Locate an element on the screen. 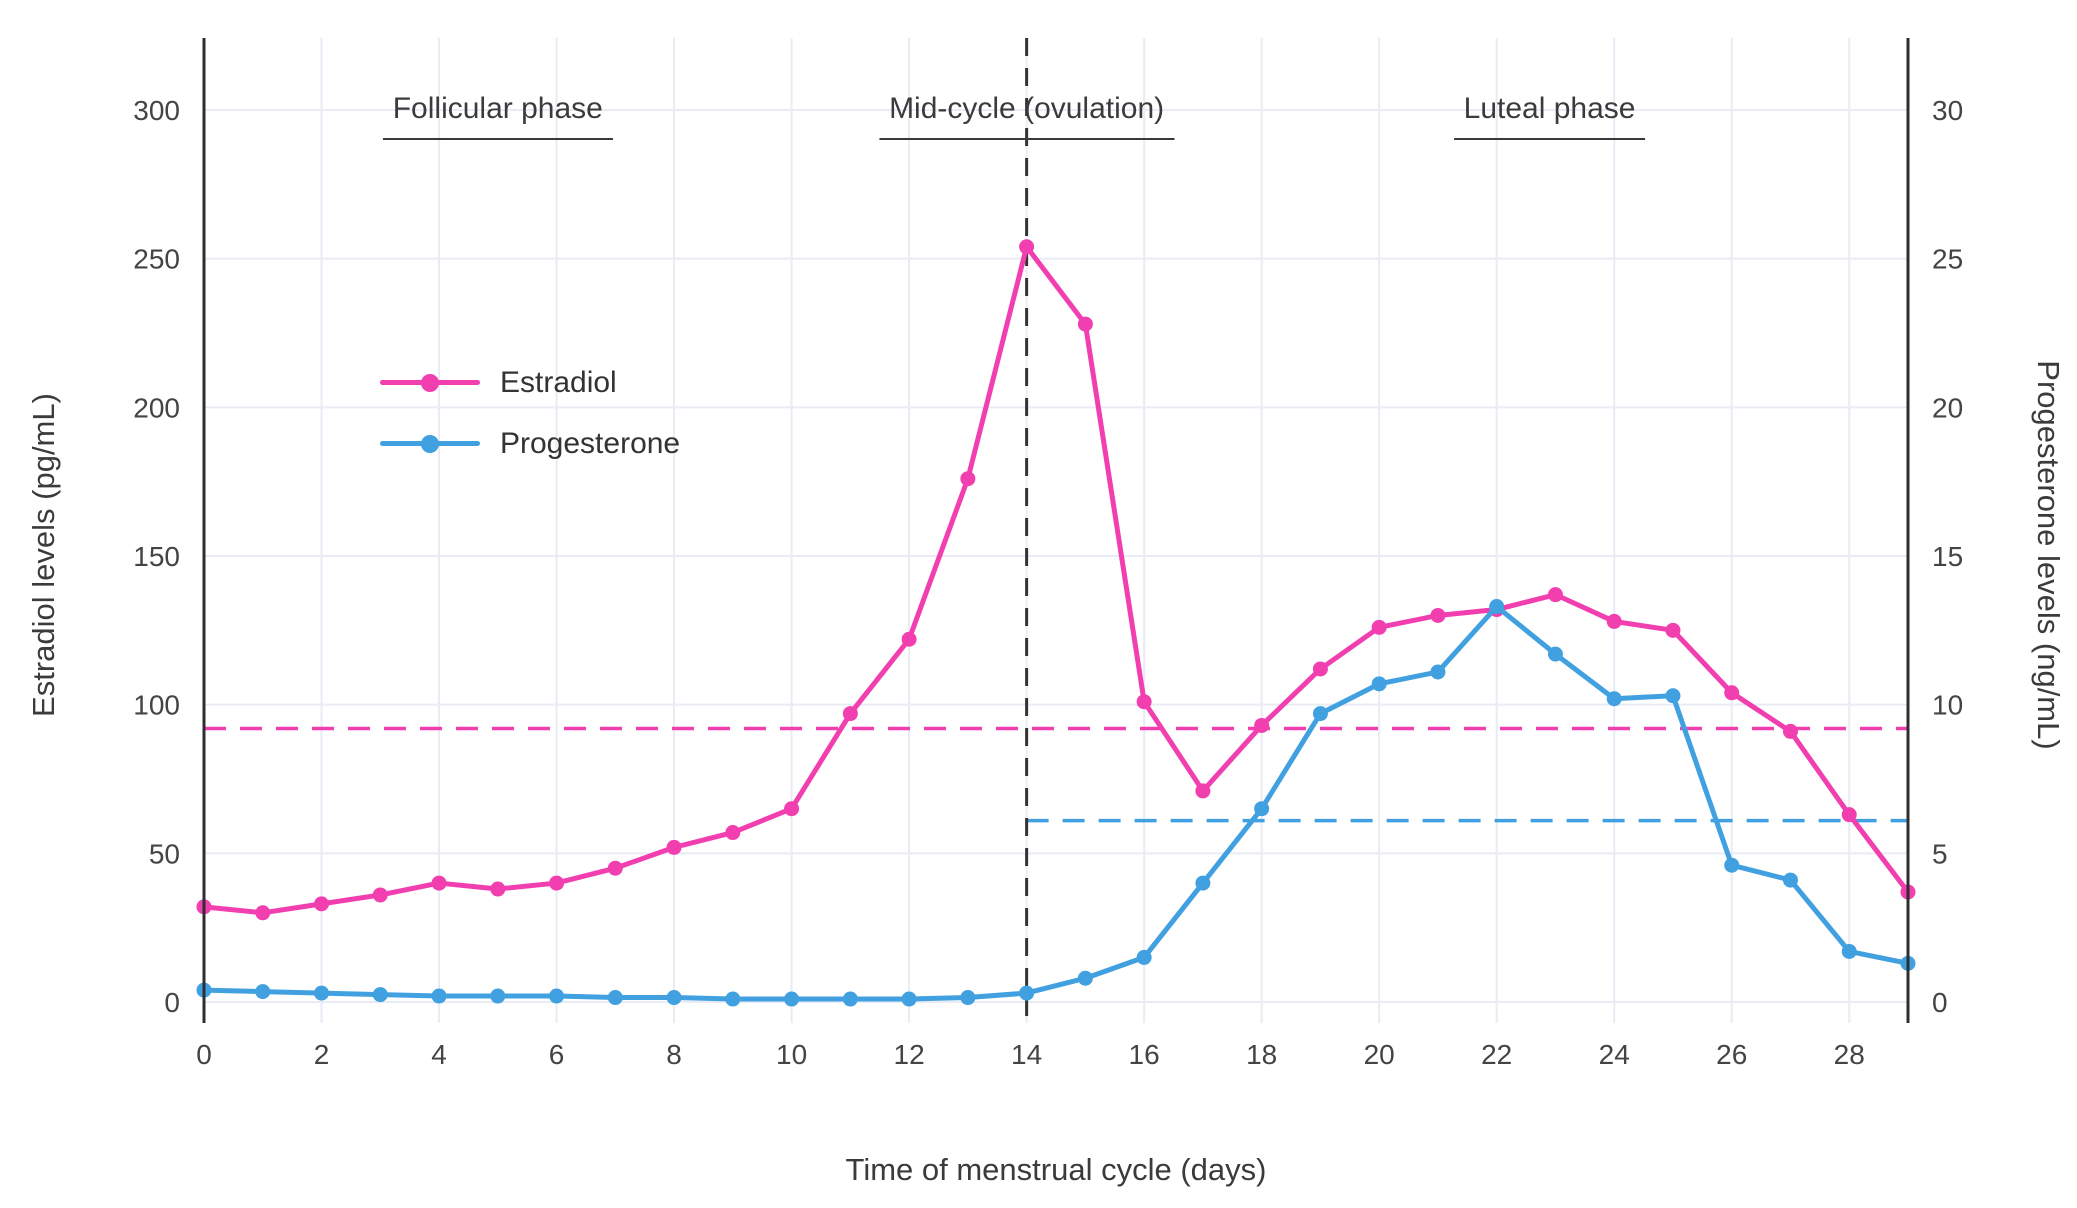 The image size is (2077, 1208). legend: Estradiol Progesterone is located at coordinates (530, 413).